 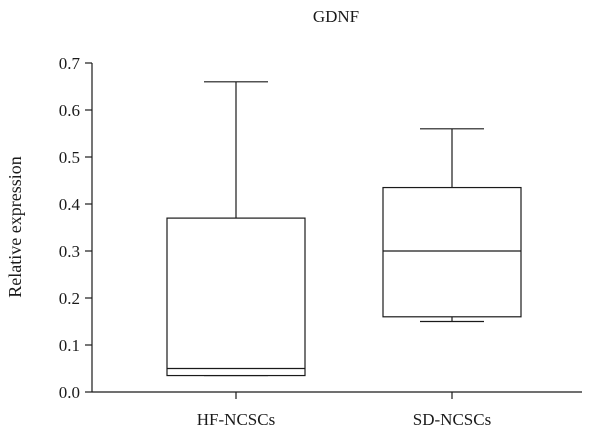 What do you see at coordinates (452, 419) in the screenshot?
I see `x-tick-label: SD-NCSCs` at bounding box center [452, 419].